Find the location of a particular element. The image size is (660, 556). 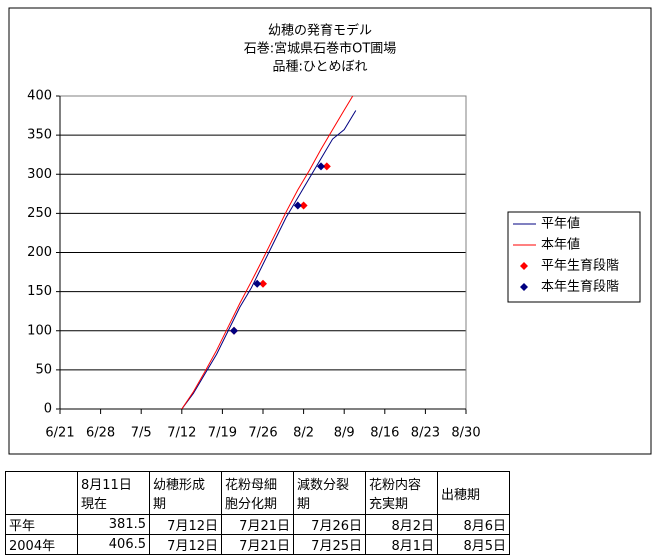

table-row: 2004年 406.5 7月12日 7月21日 7月25日 8月1日 8月5日 is located at coordinates (257, 544).